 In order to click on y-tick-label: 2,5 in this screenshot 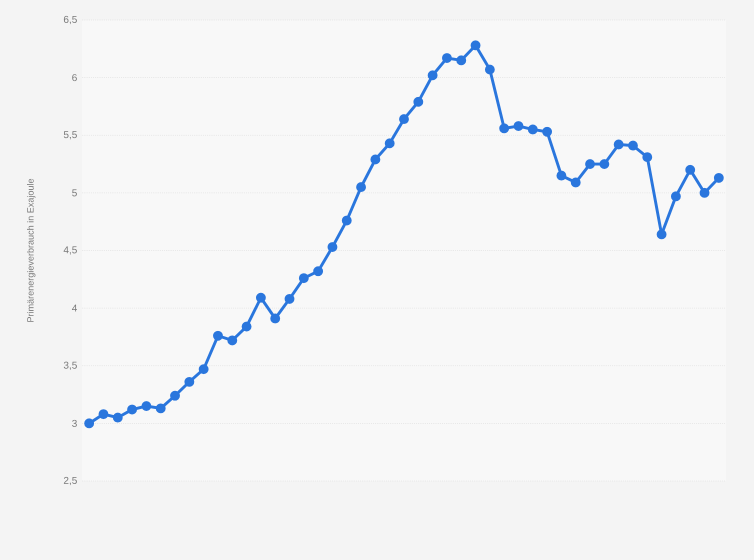, I will do `click(70, 481)`.